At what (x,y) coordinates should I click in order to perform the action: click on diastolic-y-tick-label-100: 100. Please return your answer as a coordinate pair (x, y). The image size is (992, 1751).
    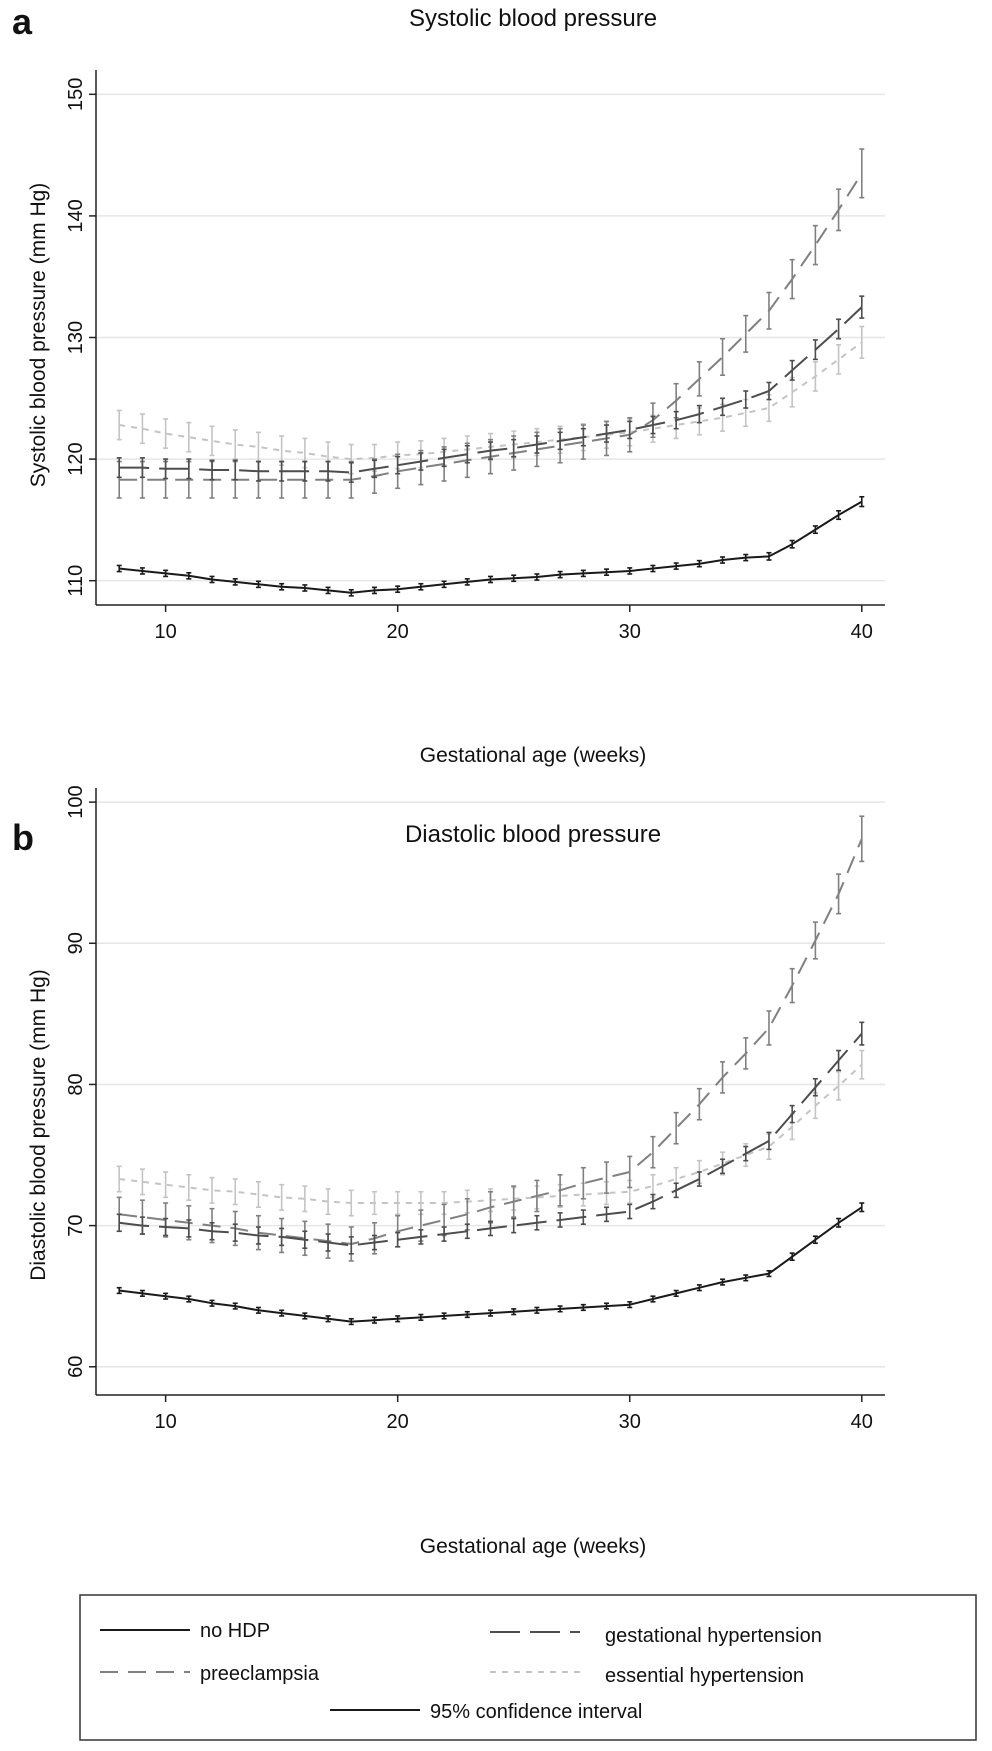
    Looking at the image, I should click on (76, 801).